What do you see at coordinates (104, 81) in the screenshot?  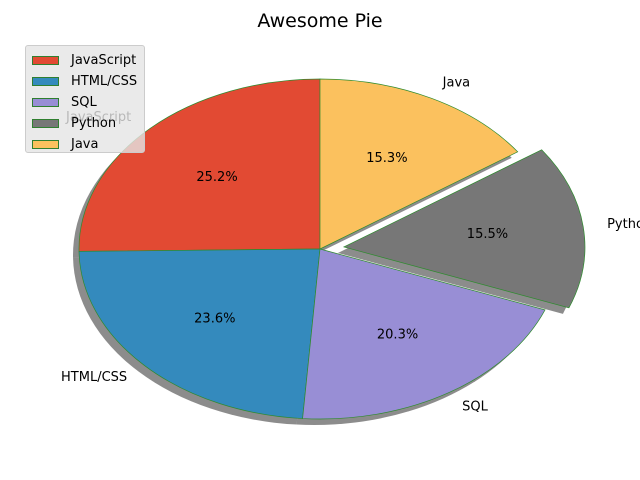 I see `legend-label-html-css: HTML/CSS` at bounding box center [104, 81].